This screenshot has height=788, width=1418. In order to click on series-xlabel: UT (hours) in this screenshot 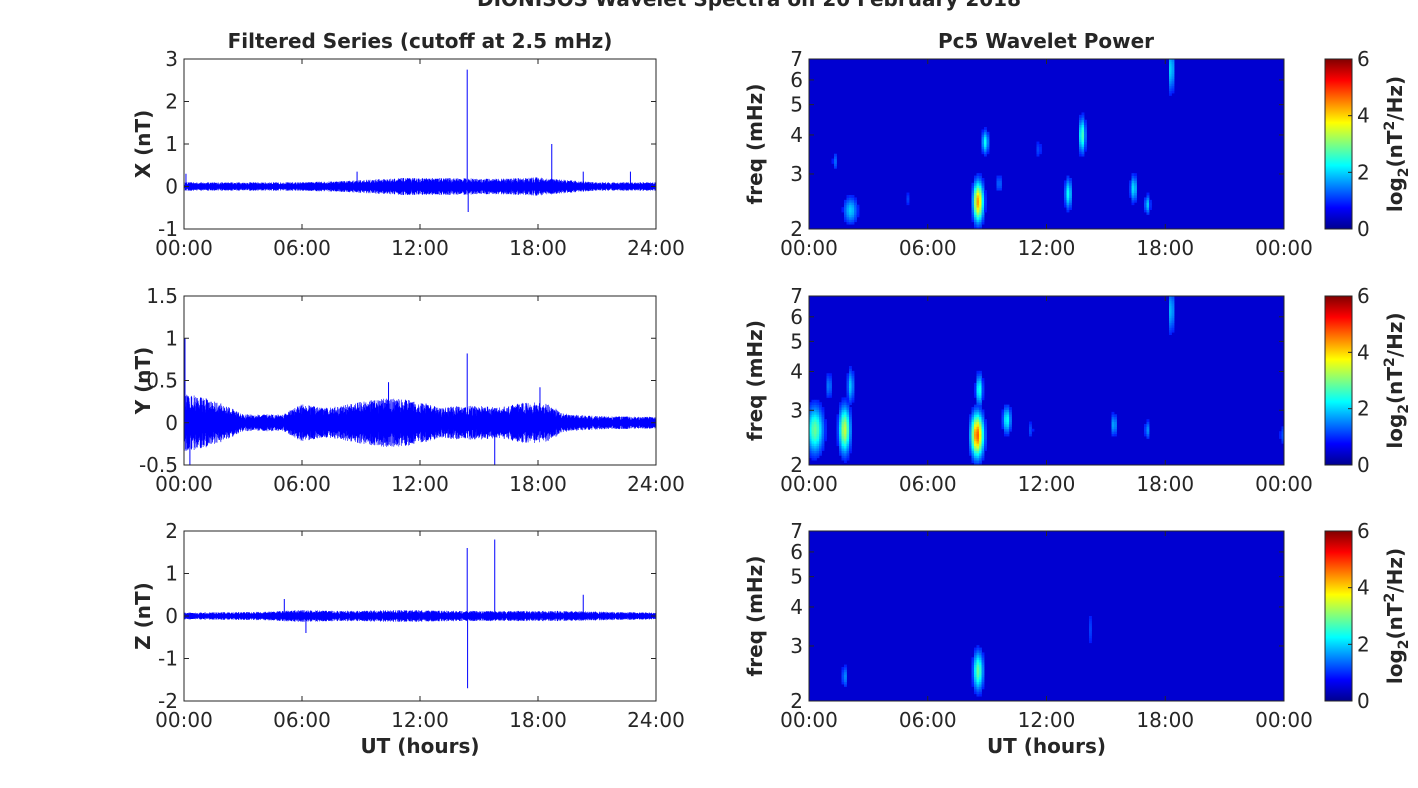, I will do `click(419, 746)`.